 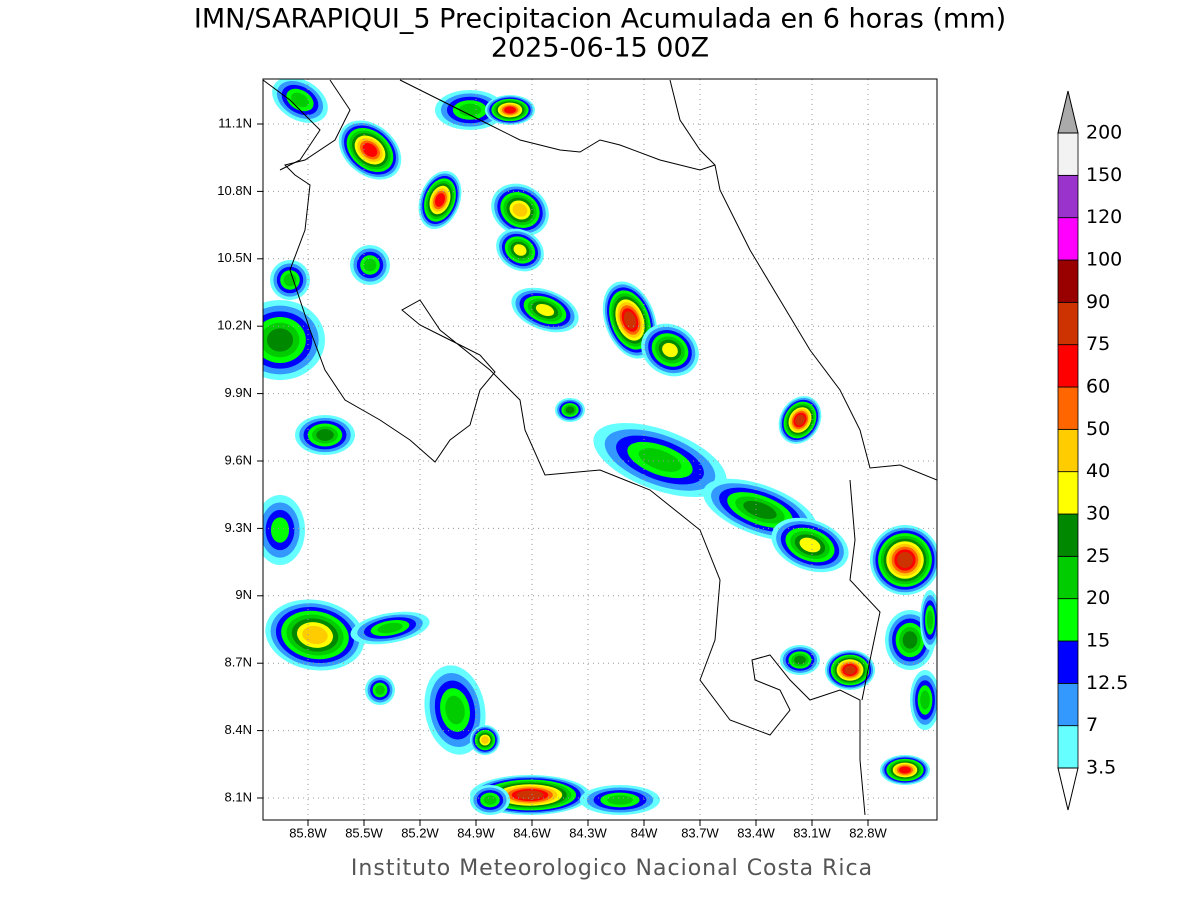 What do you see at coordinates (234, 190) in the screenshot?
I see `y-tick-label: 10.8N` at bounding box center [234, 190].